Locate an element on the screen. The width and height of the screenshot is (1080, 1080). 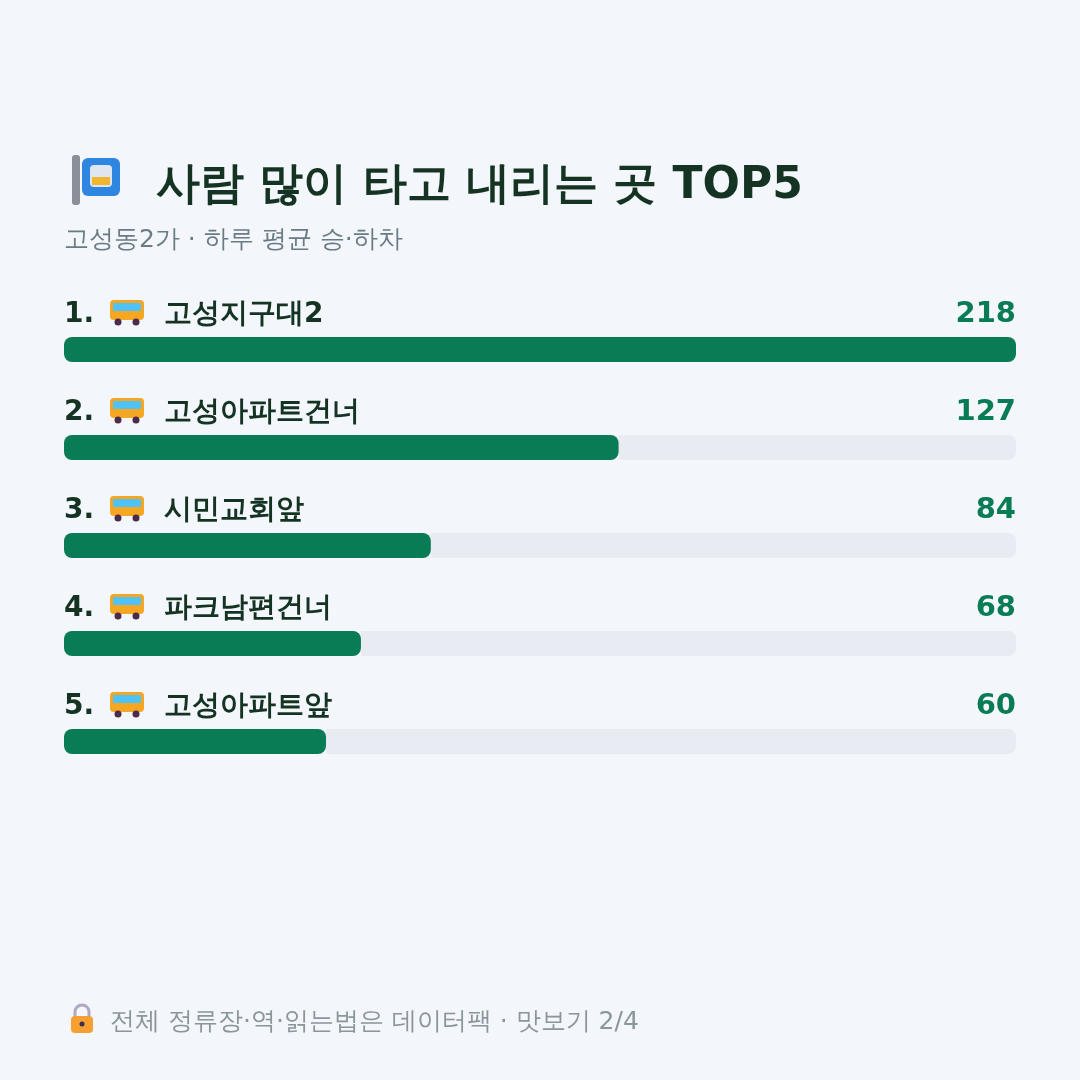
chart-subtitle: 고성동2가 · 하루 평균 승·하차 is located at coordinates (233, 238).